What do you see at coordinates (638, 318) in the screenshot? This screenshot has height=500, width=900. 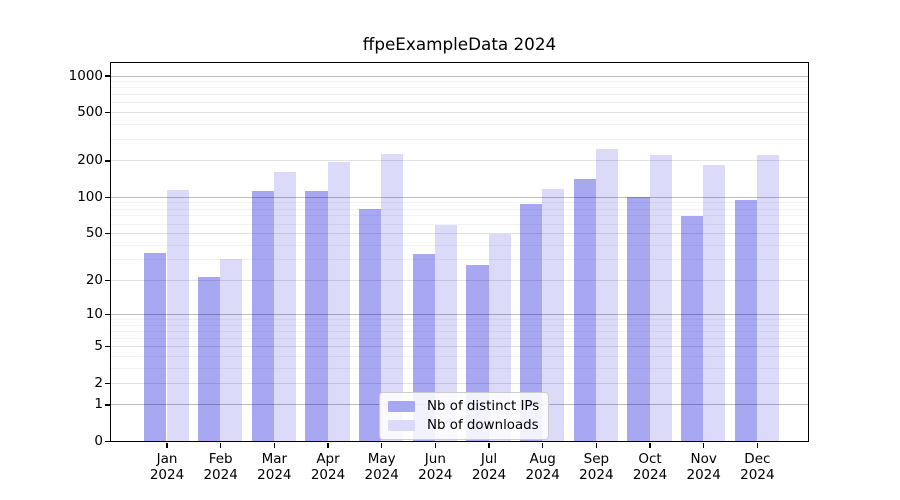 I see `bar-distinct-ips-oct-2024` at bounding box center [638, 318].